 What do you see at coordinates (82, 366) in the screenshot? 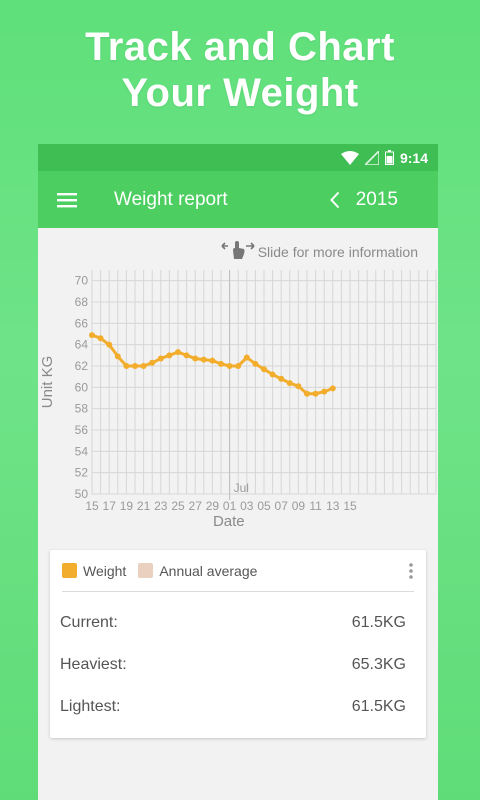
I see `y-tick-label: 62` at bounding box center [82, 366].